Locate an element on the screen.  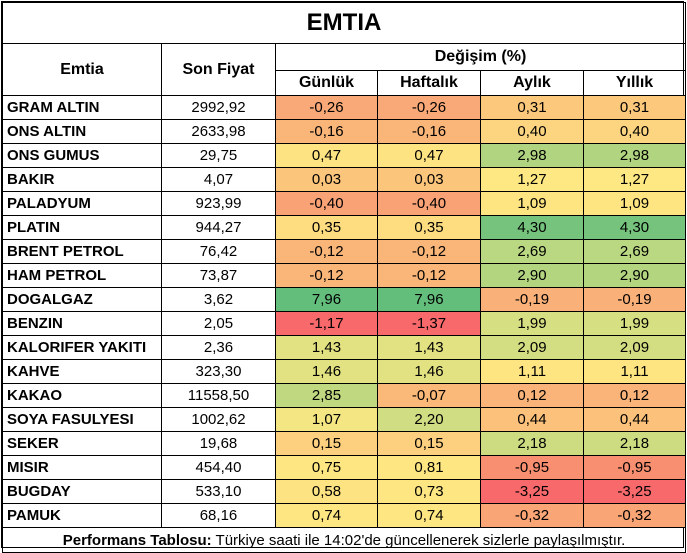
table-row: GRAM ALTIN 2992,92 -0,26 -0,26 0,31 0,31 is located at coordinates (344, 107).